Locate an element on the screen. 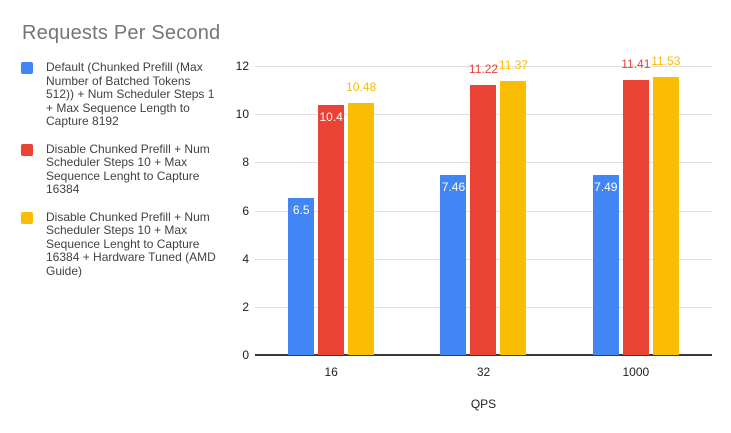 The image size is (731, 433). bar-series1-32: 7.46 is located at coordinates (453, 265).